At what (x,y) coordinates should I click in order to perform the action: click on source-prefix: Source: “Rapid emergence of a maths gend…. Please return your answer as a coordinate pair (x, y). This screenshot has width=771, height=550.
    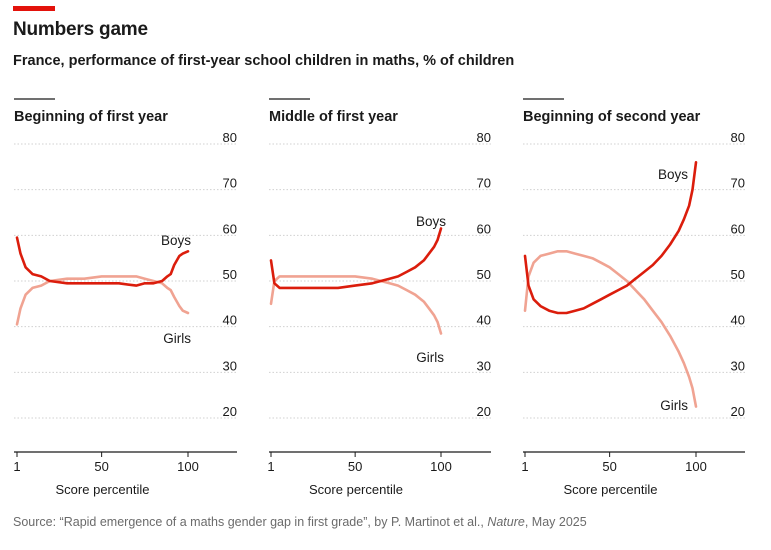
    Looking at the image, I should click on (250, 522).